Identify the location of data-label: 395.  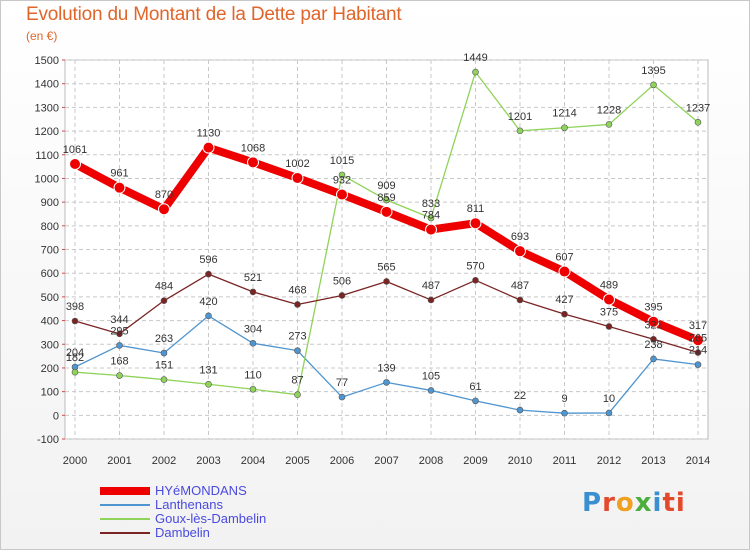
(653, 308).